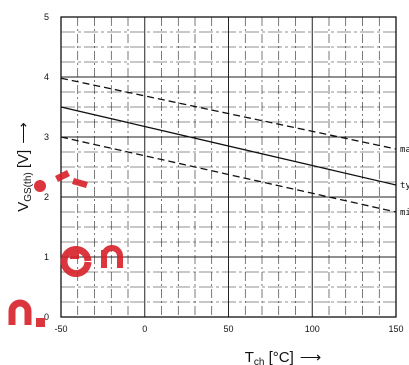 The image size is (409, 365). I want to click on series-label-typ: ty, so click(404, 186).